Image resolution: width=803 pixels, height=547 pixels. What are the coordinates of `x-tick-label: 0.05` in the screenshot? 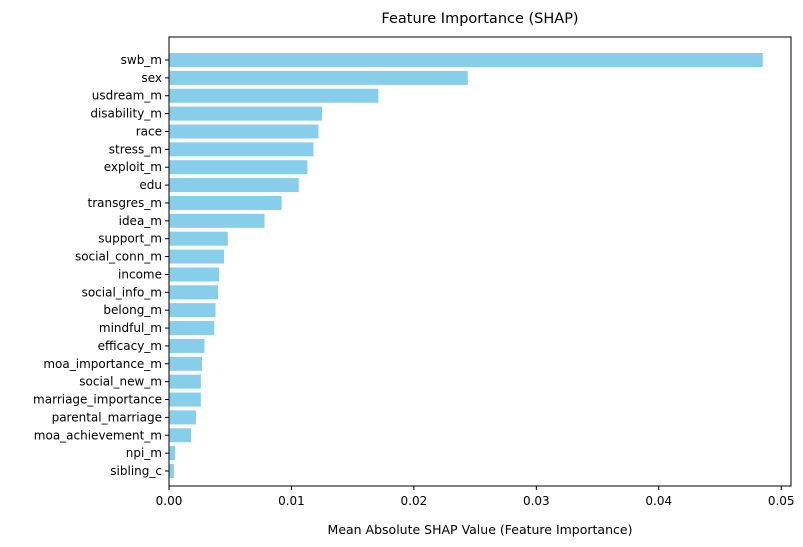 It's located at (781, 501).